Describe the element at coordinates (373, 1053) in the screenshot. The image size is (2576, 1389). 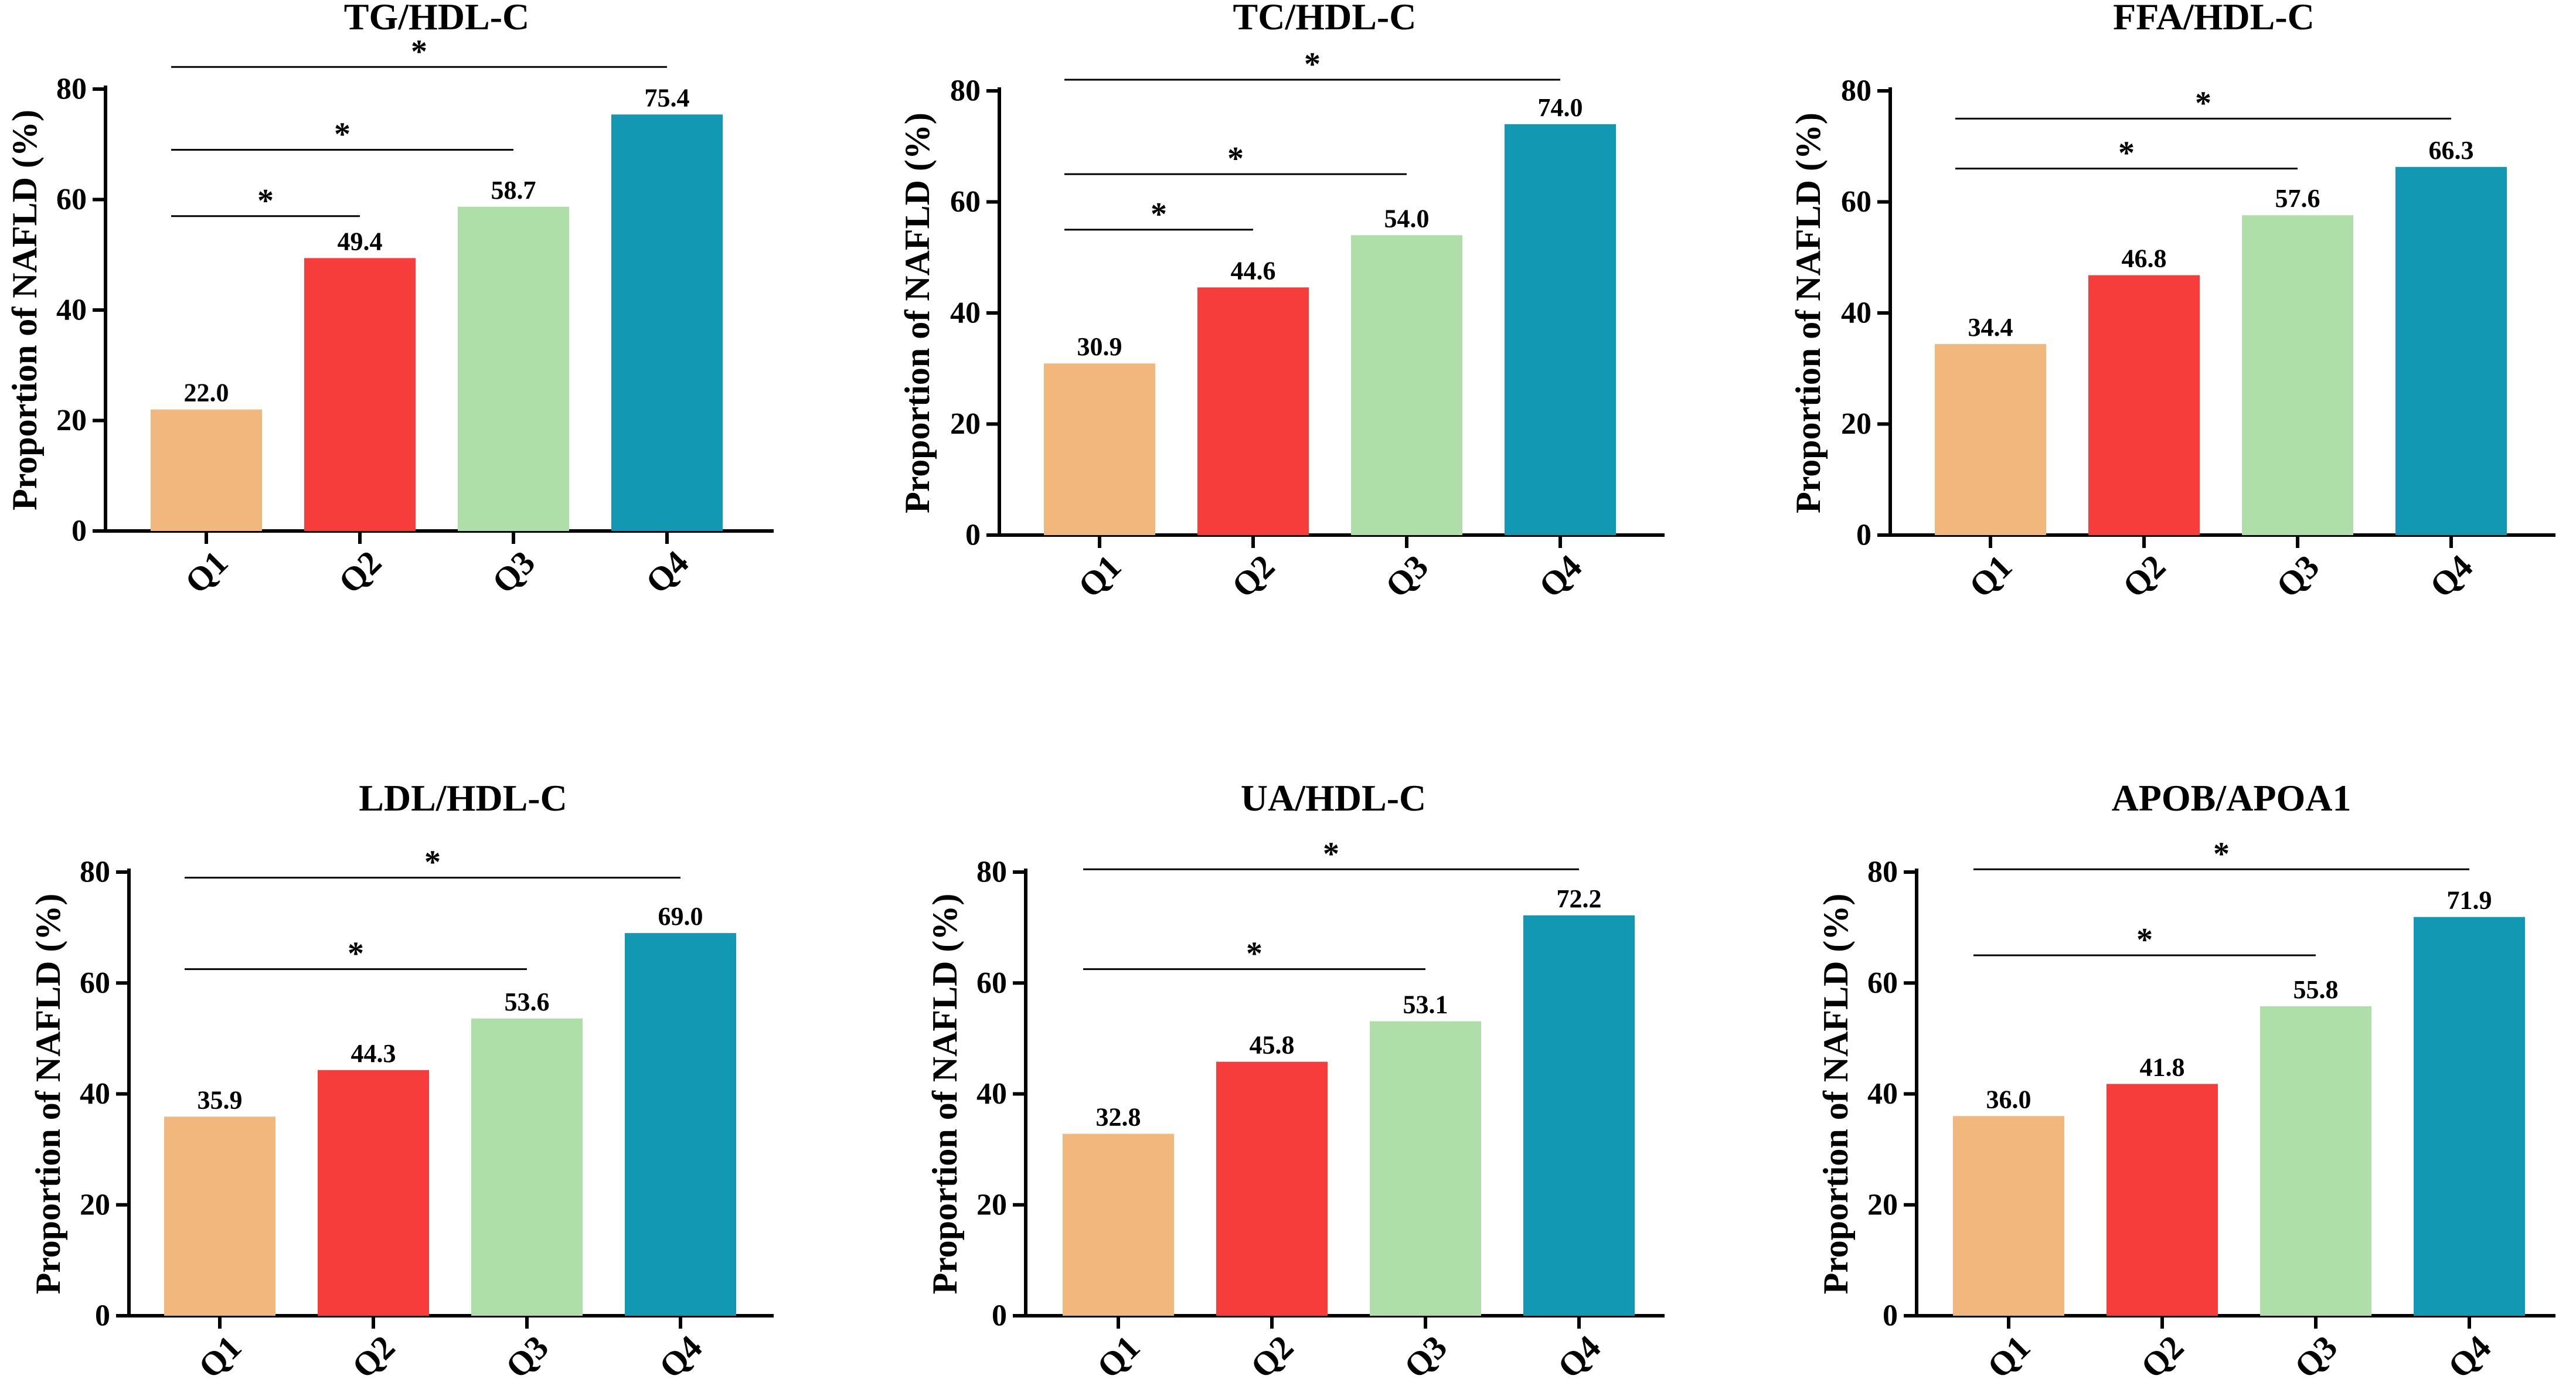
I see `bar-value-label: 44.3` at that location.